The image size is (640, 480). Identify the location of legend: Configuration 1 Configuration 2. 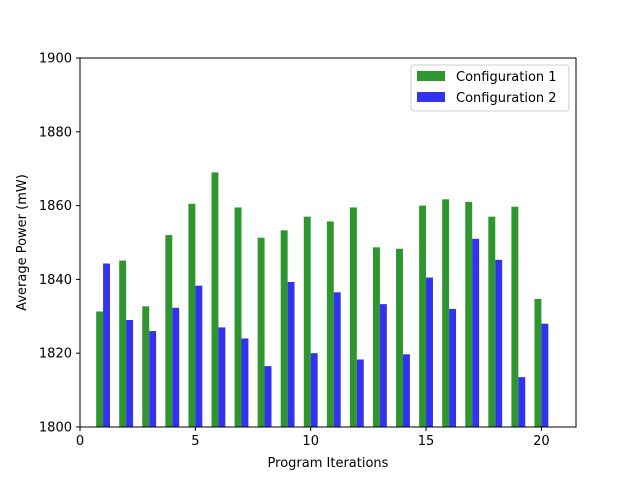
(490, 88).